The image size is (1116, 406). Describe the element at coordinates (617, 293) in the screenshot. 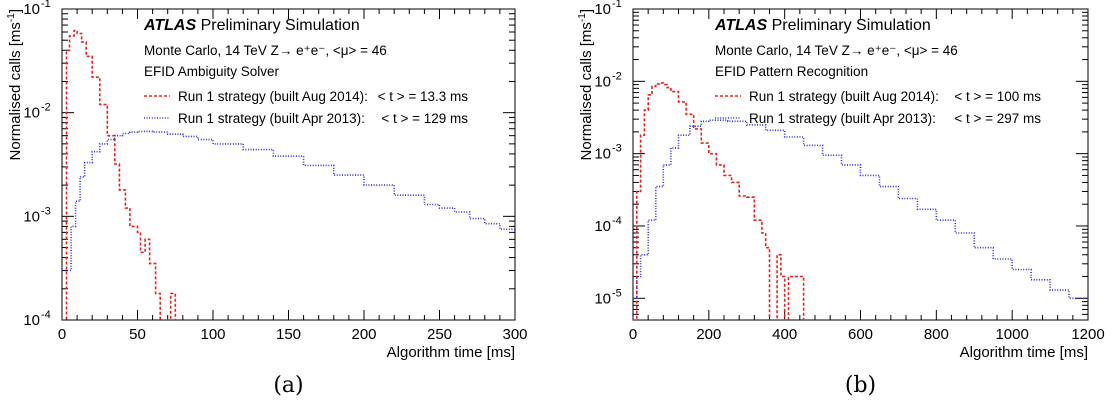

I see `y-tick-exponent: -5` at that location.